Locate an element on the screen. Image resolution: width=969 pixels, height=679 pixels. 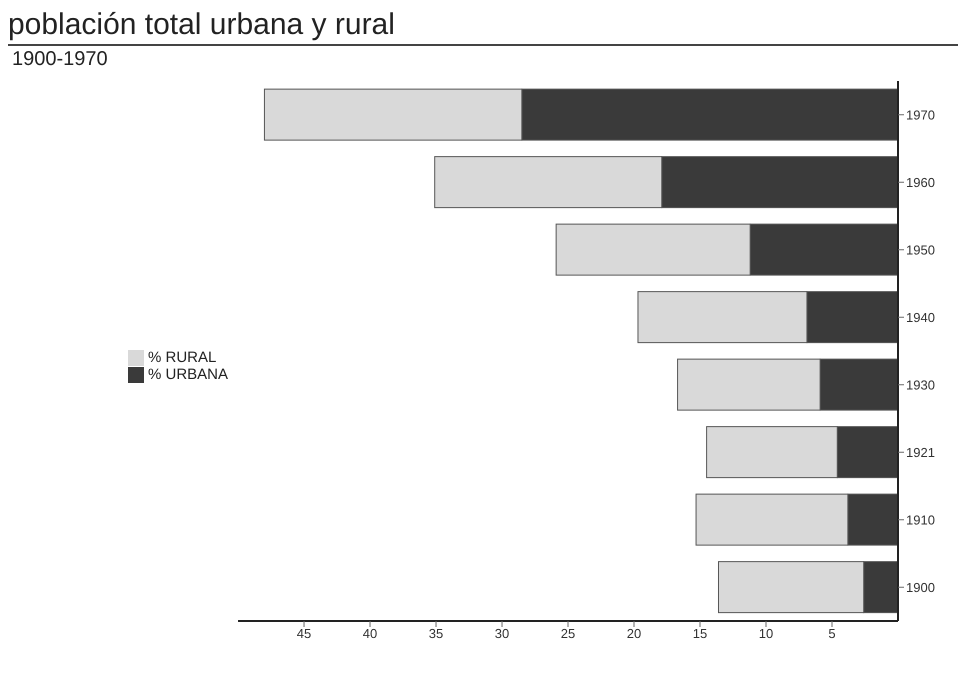
x-tick-label: 40 is located at coordinates (370, 634).